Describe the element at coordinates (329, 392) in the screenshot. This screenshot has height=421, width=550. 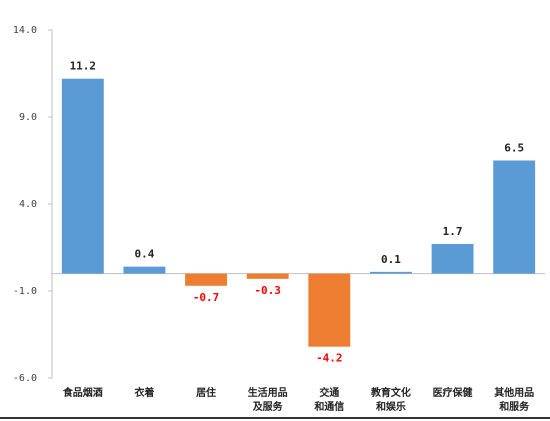
I see `category-label: 交通` at that location.